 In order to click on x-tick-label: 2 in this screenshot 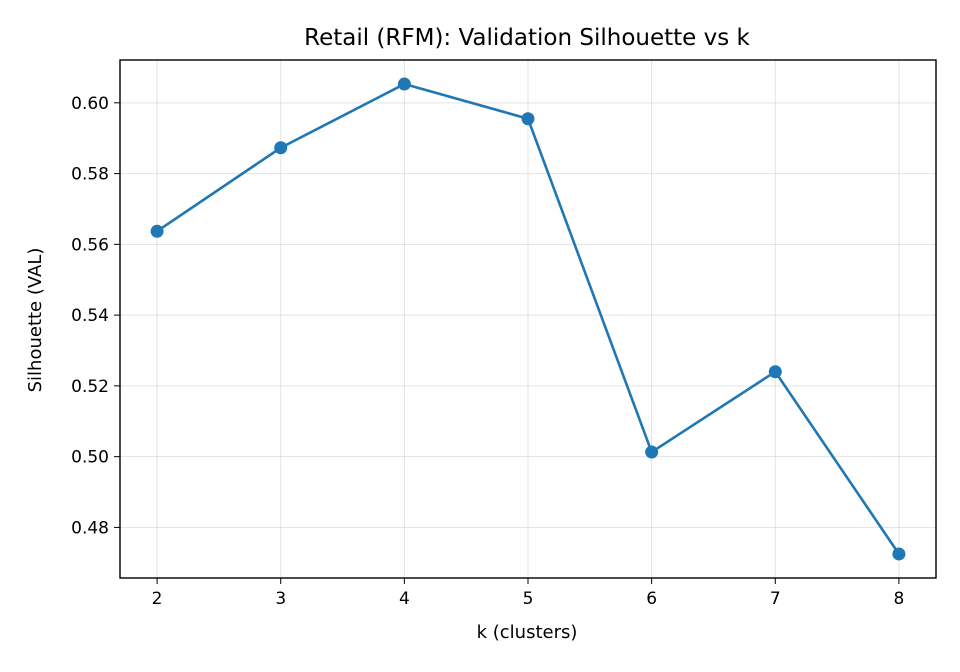, I will do `click(157, 599)`.